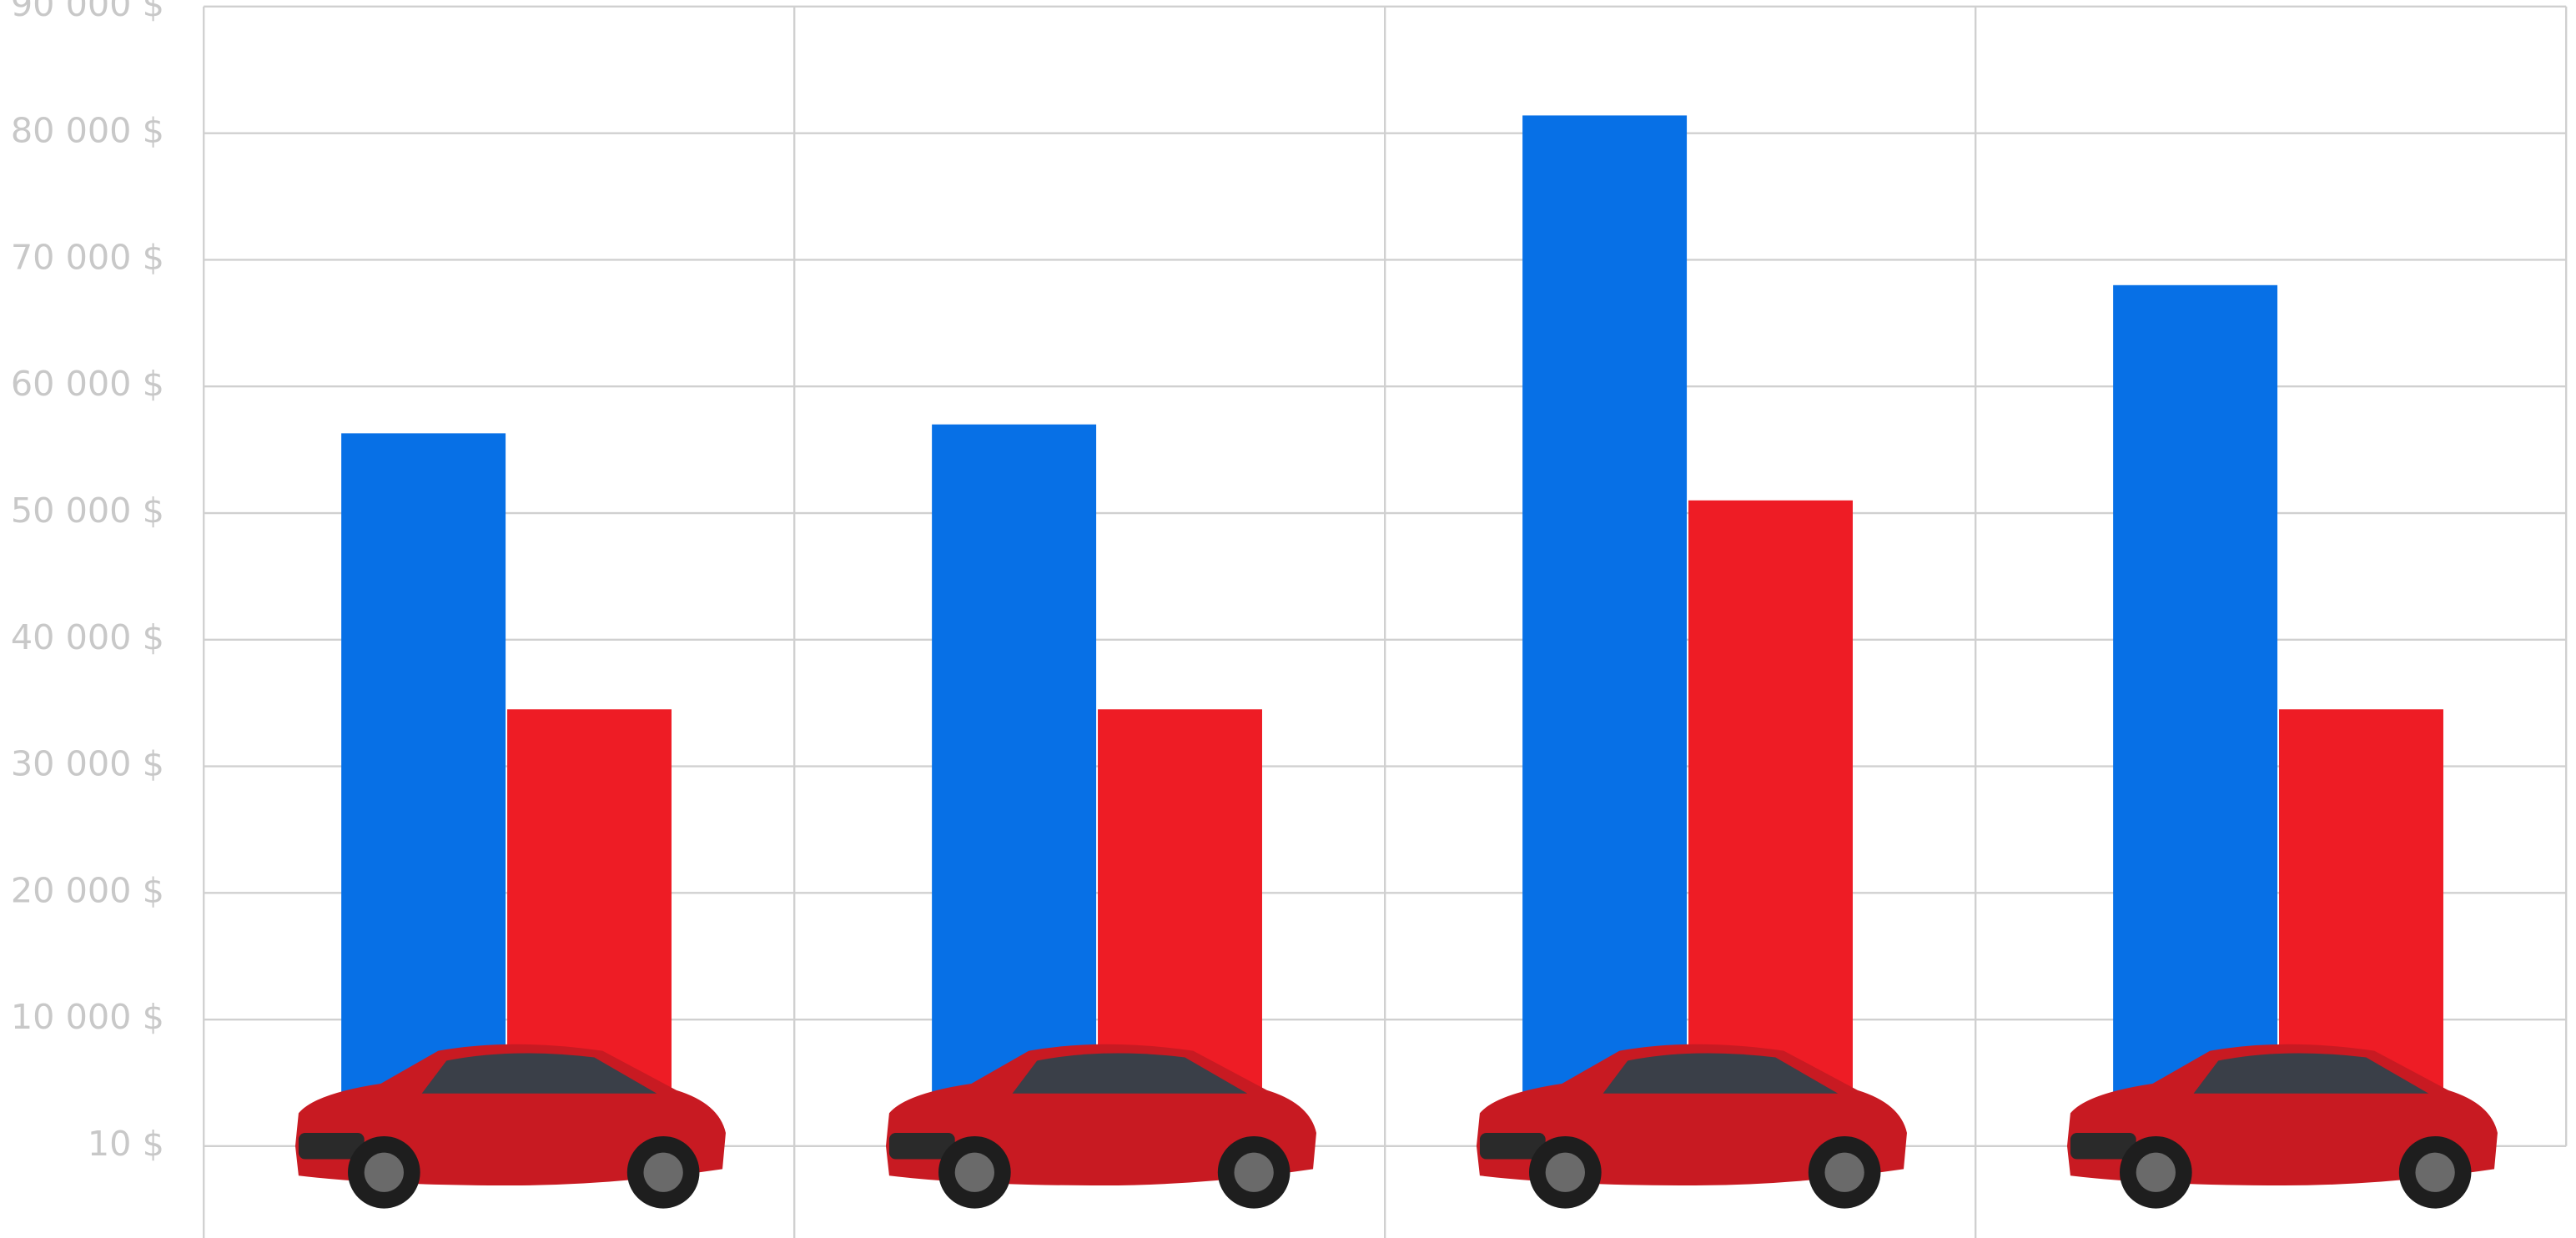 Image resolution: width=2576 pixels, height=1238 pixels. Describe the element at coordinates (87, 257) in the screenshot. I see `y-tick-label: 70 000 $` at that location.